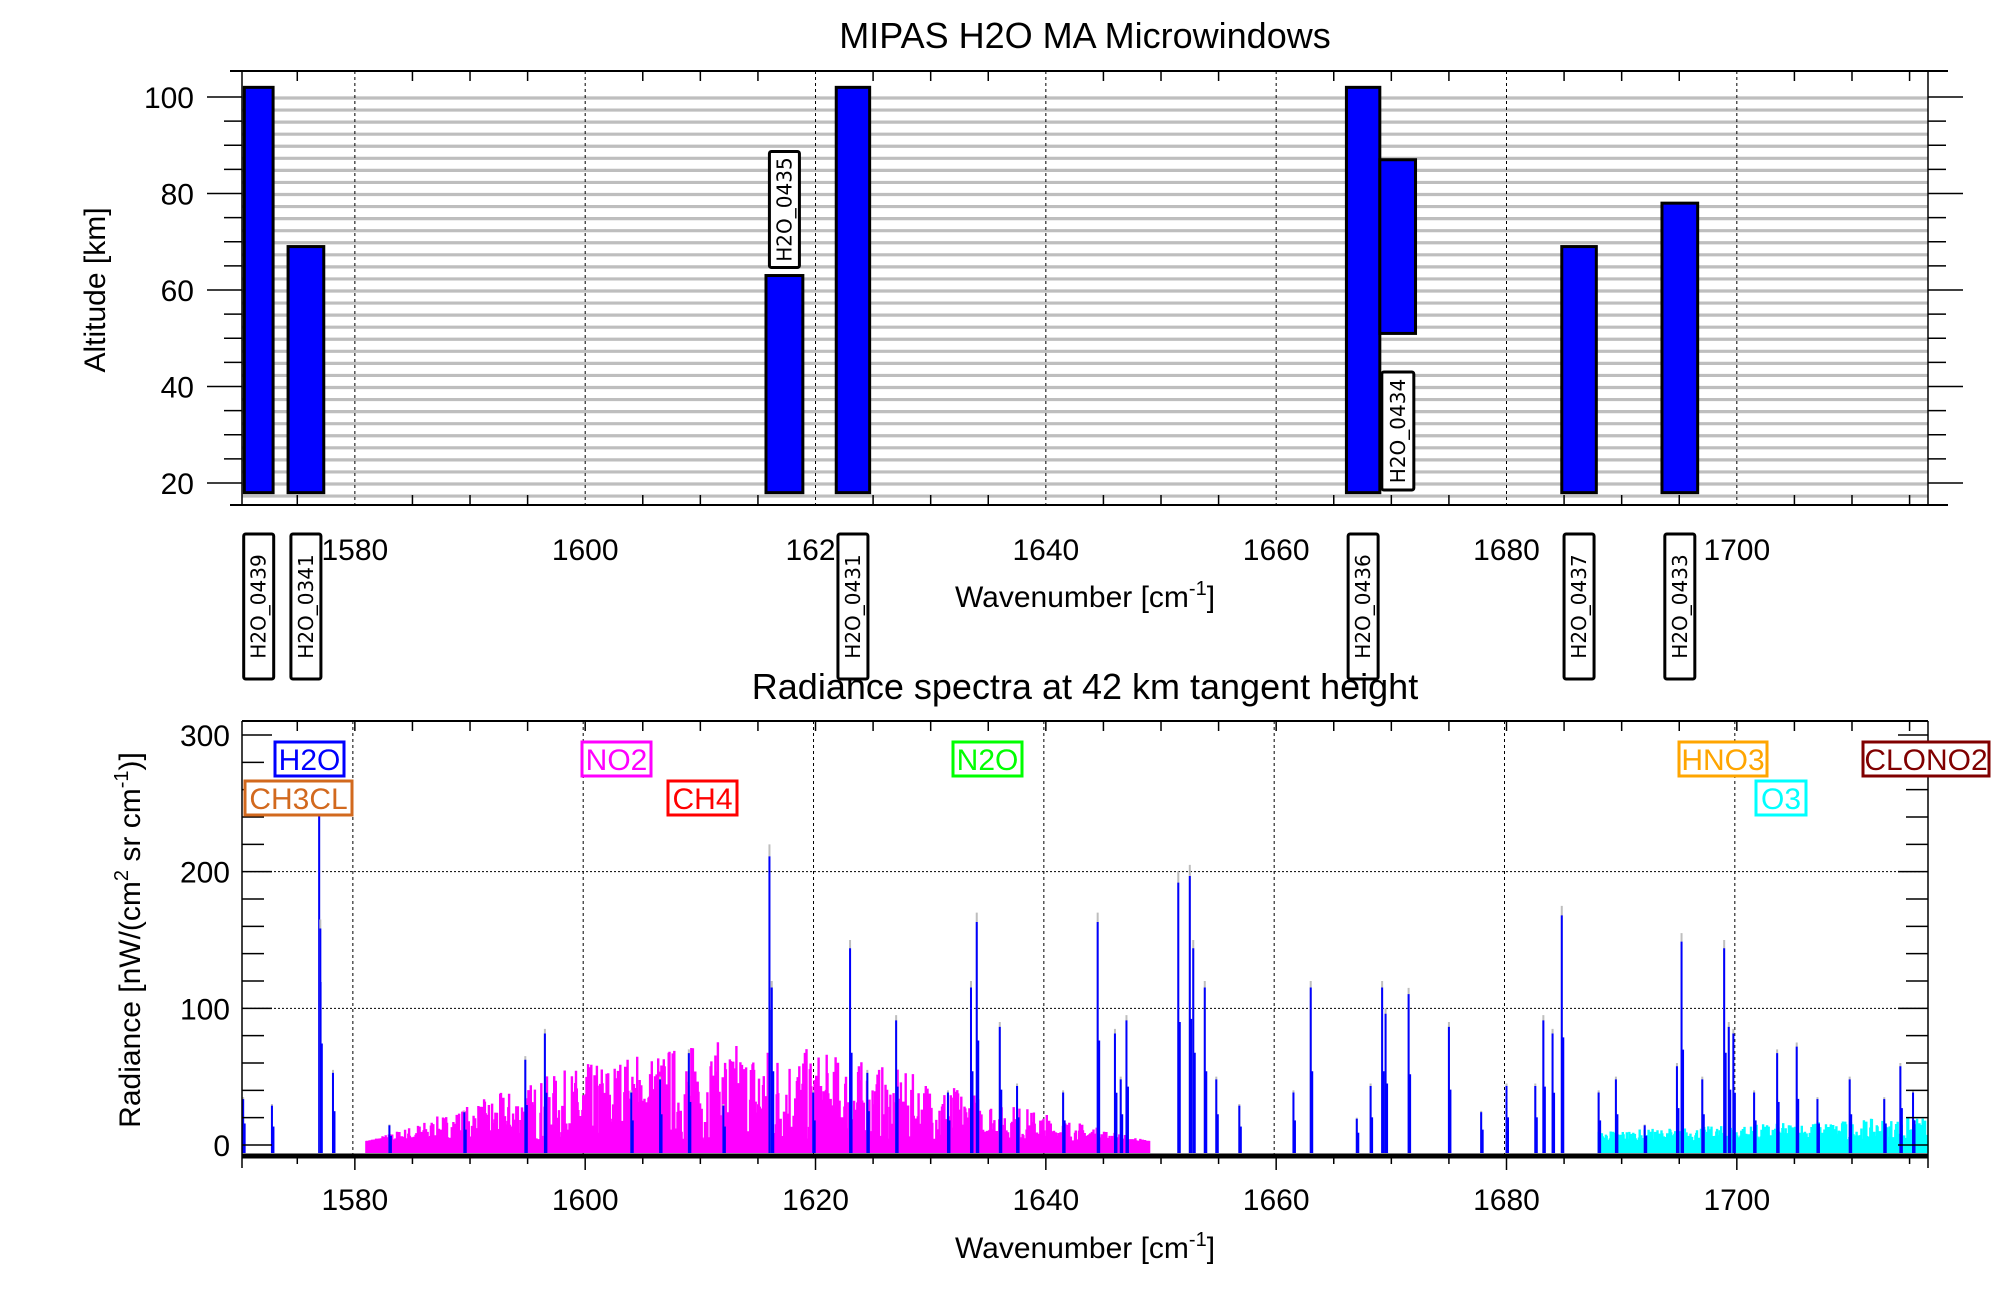 This screenshot has width=2000, height=1300. Describe the element at coordinates (177, 195) in the screenshot. I see `altitude-tick-label: 80` at that location.